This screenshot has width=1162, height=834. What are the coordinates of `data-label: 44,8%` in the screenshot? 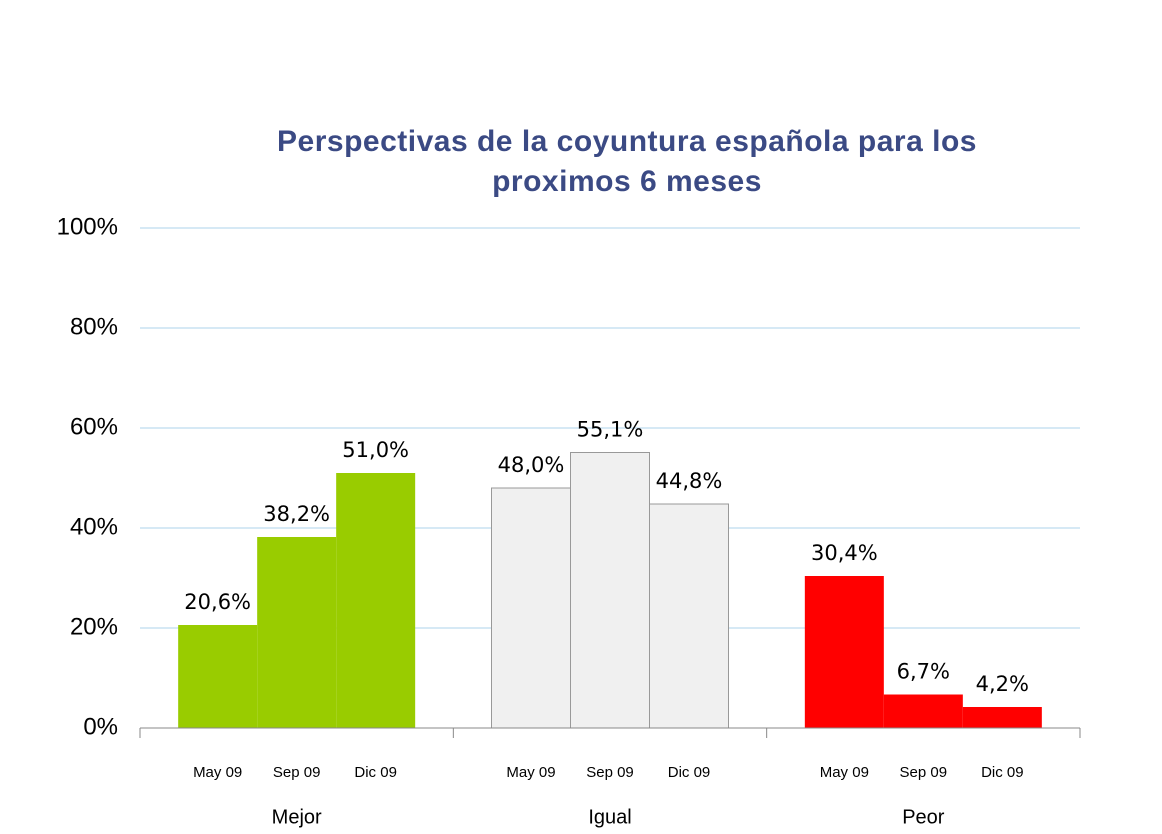 It's located at (689, 481).